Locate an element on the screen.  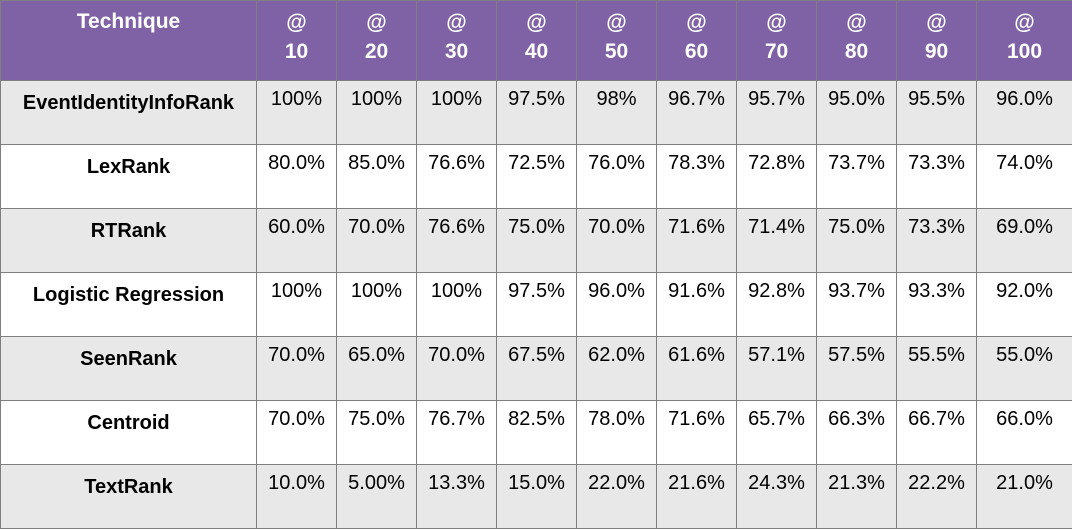
value-cell: 98% is located at coordinates (617, 113).